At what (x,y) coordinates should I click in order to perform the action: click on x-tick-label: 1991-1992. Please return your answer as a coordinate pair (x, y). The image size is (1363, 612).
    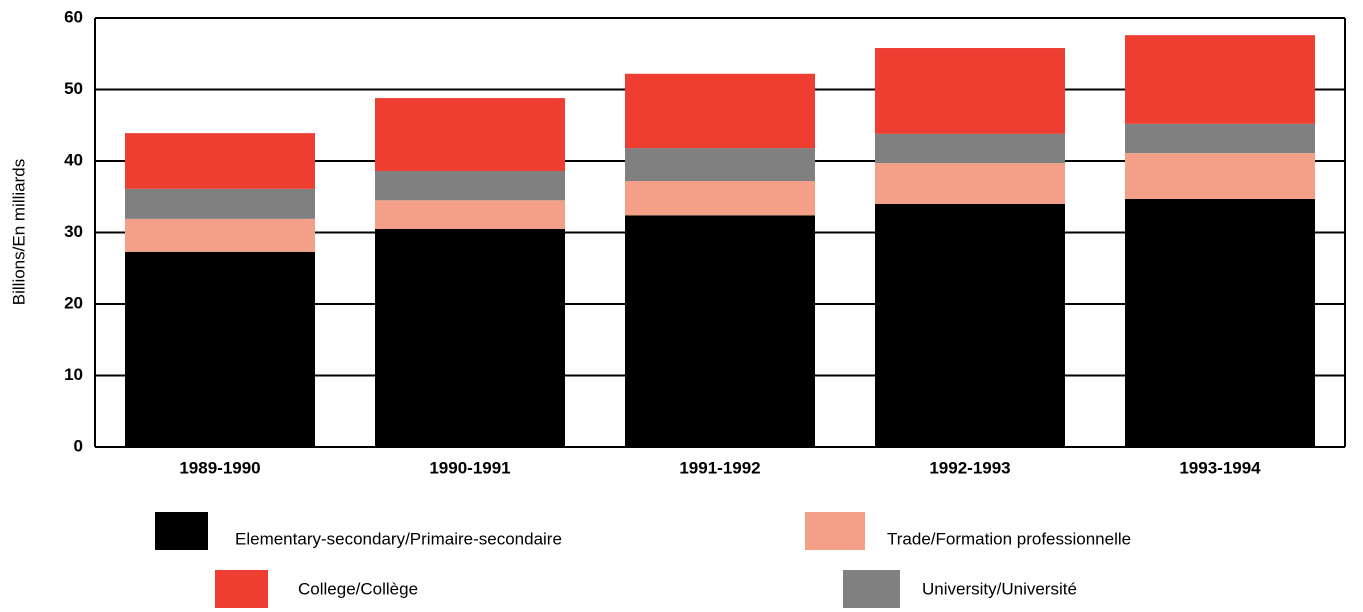
    Looking at the image, I should click on (719, 467).